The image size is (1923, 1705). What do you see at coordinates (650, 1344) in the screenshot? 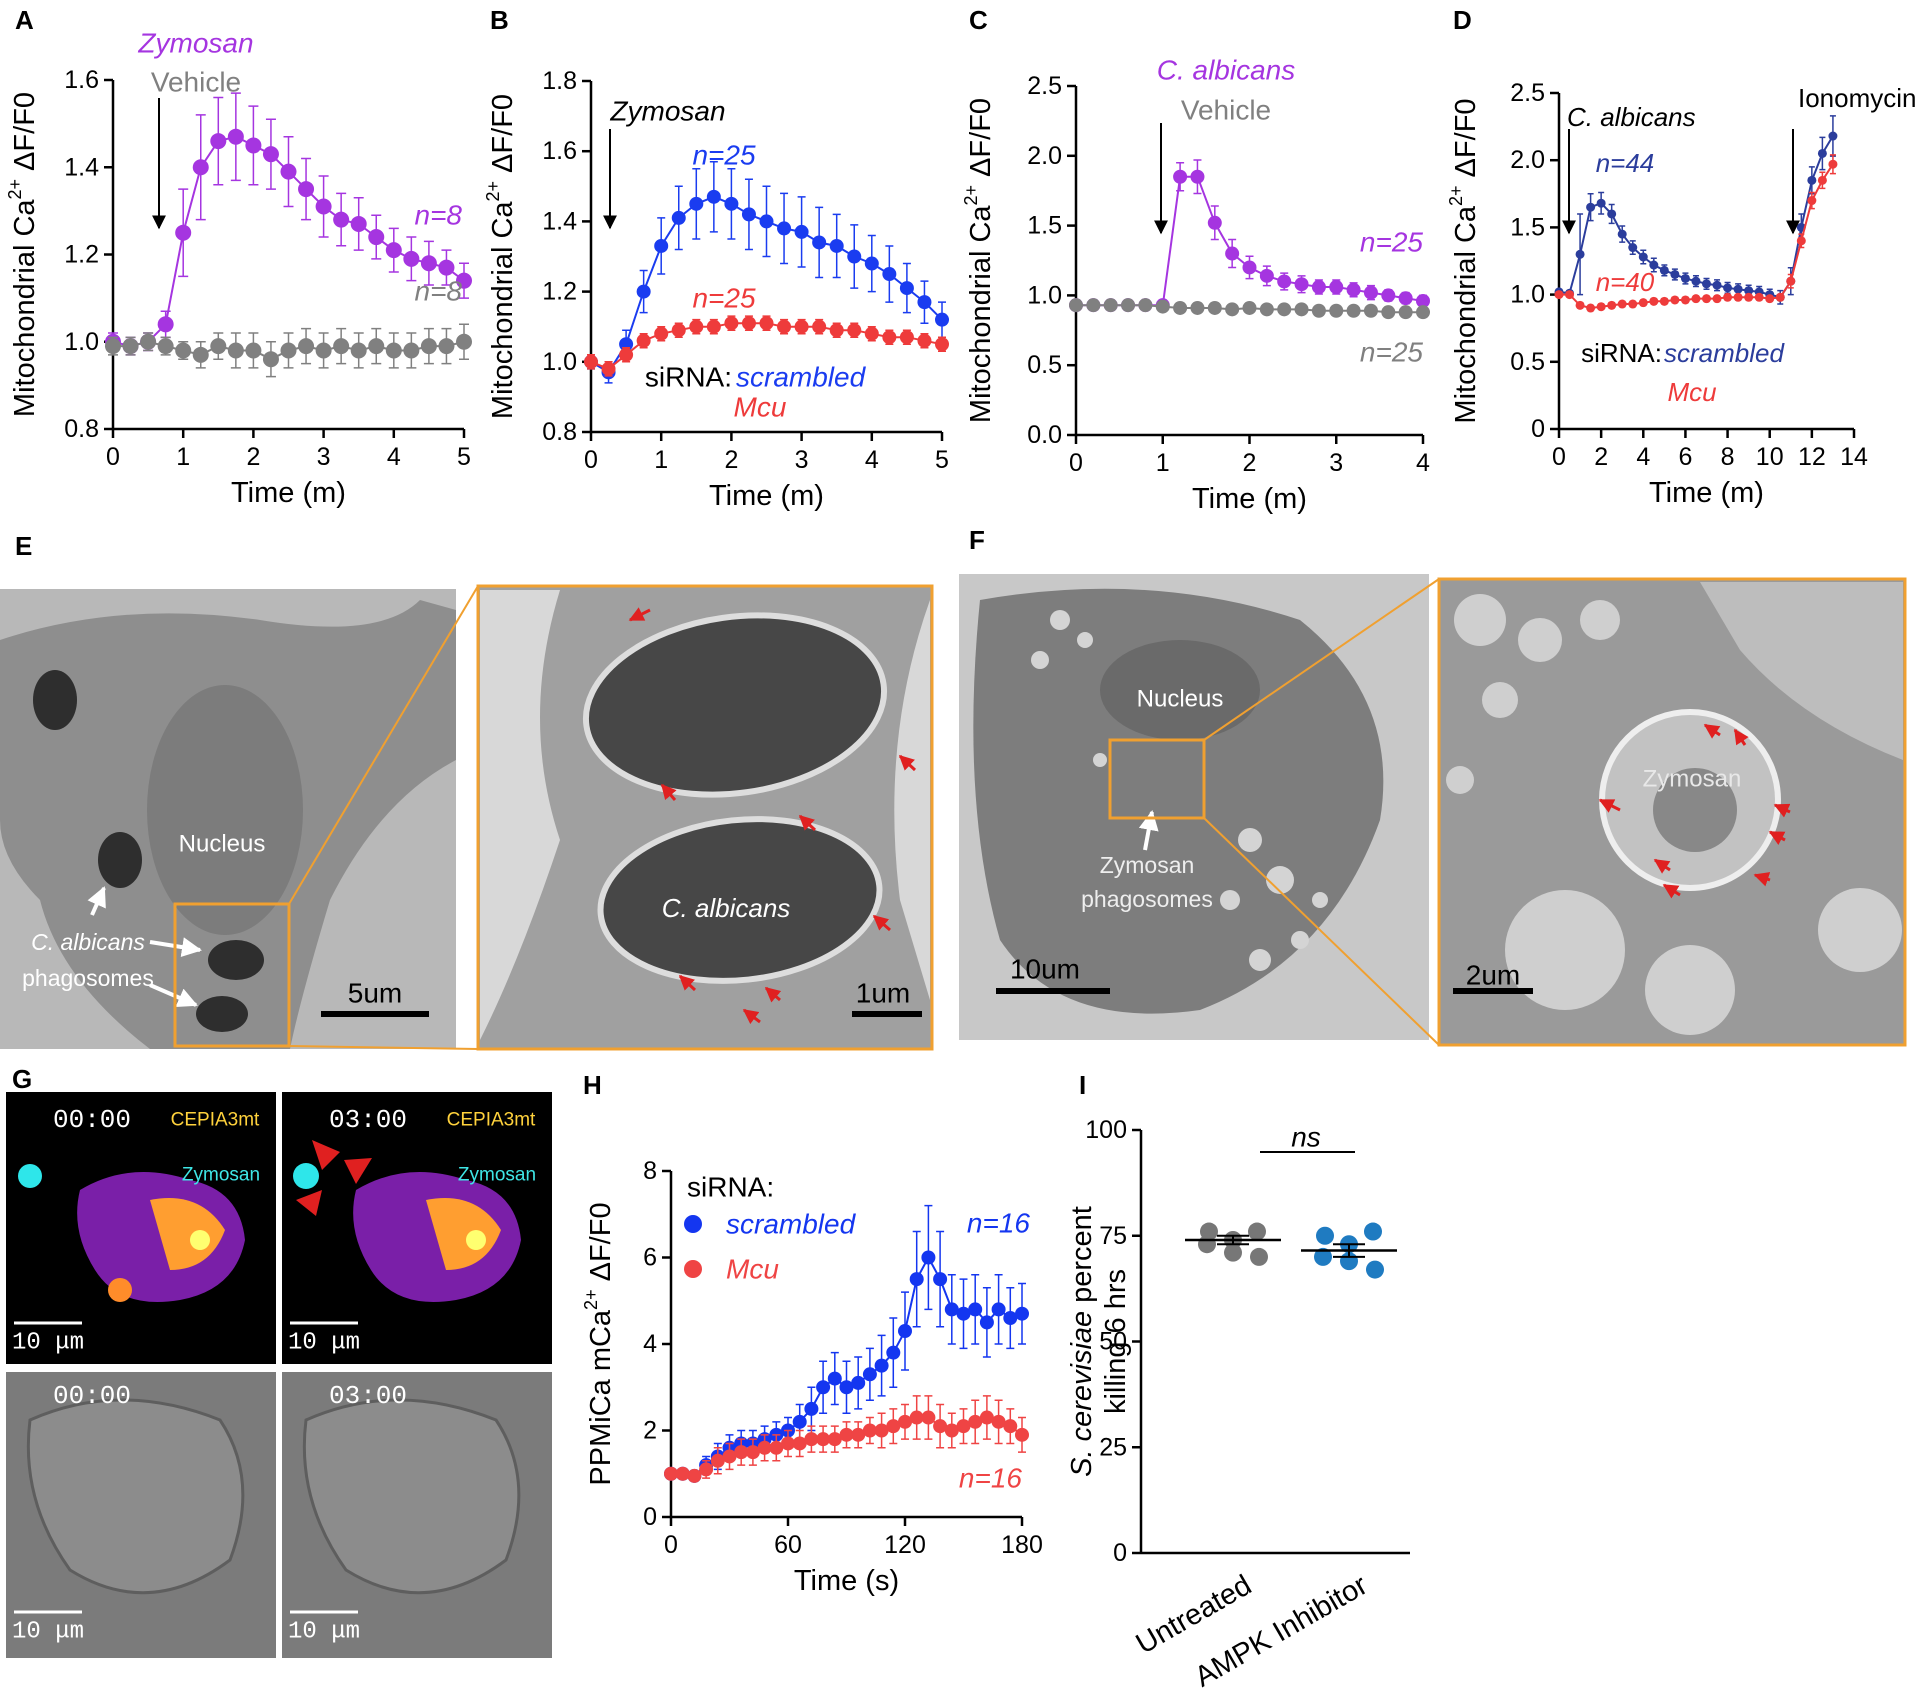
I see `y-tick-label: 4` at bounding box center [650, 1344].